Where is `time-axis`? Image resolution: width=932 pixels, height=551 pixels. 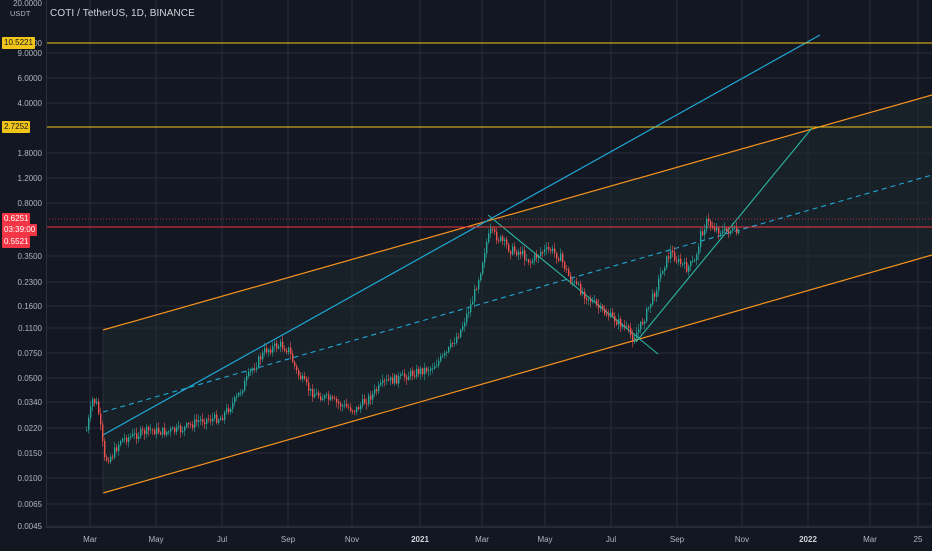
time-axis is located at coordinates (489, 539).